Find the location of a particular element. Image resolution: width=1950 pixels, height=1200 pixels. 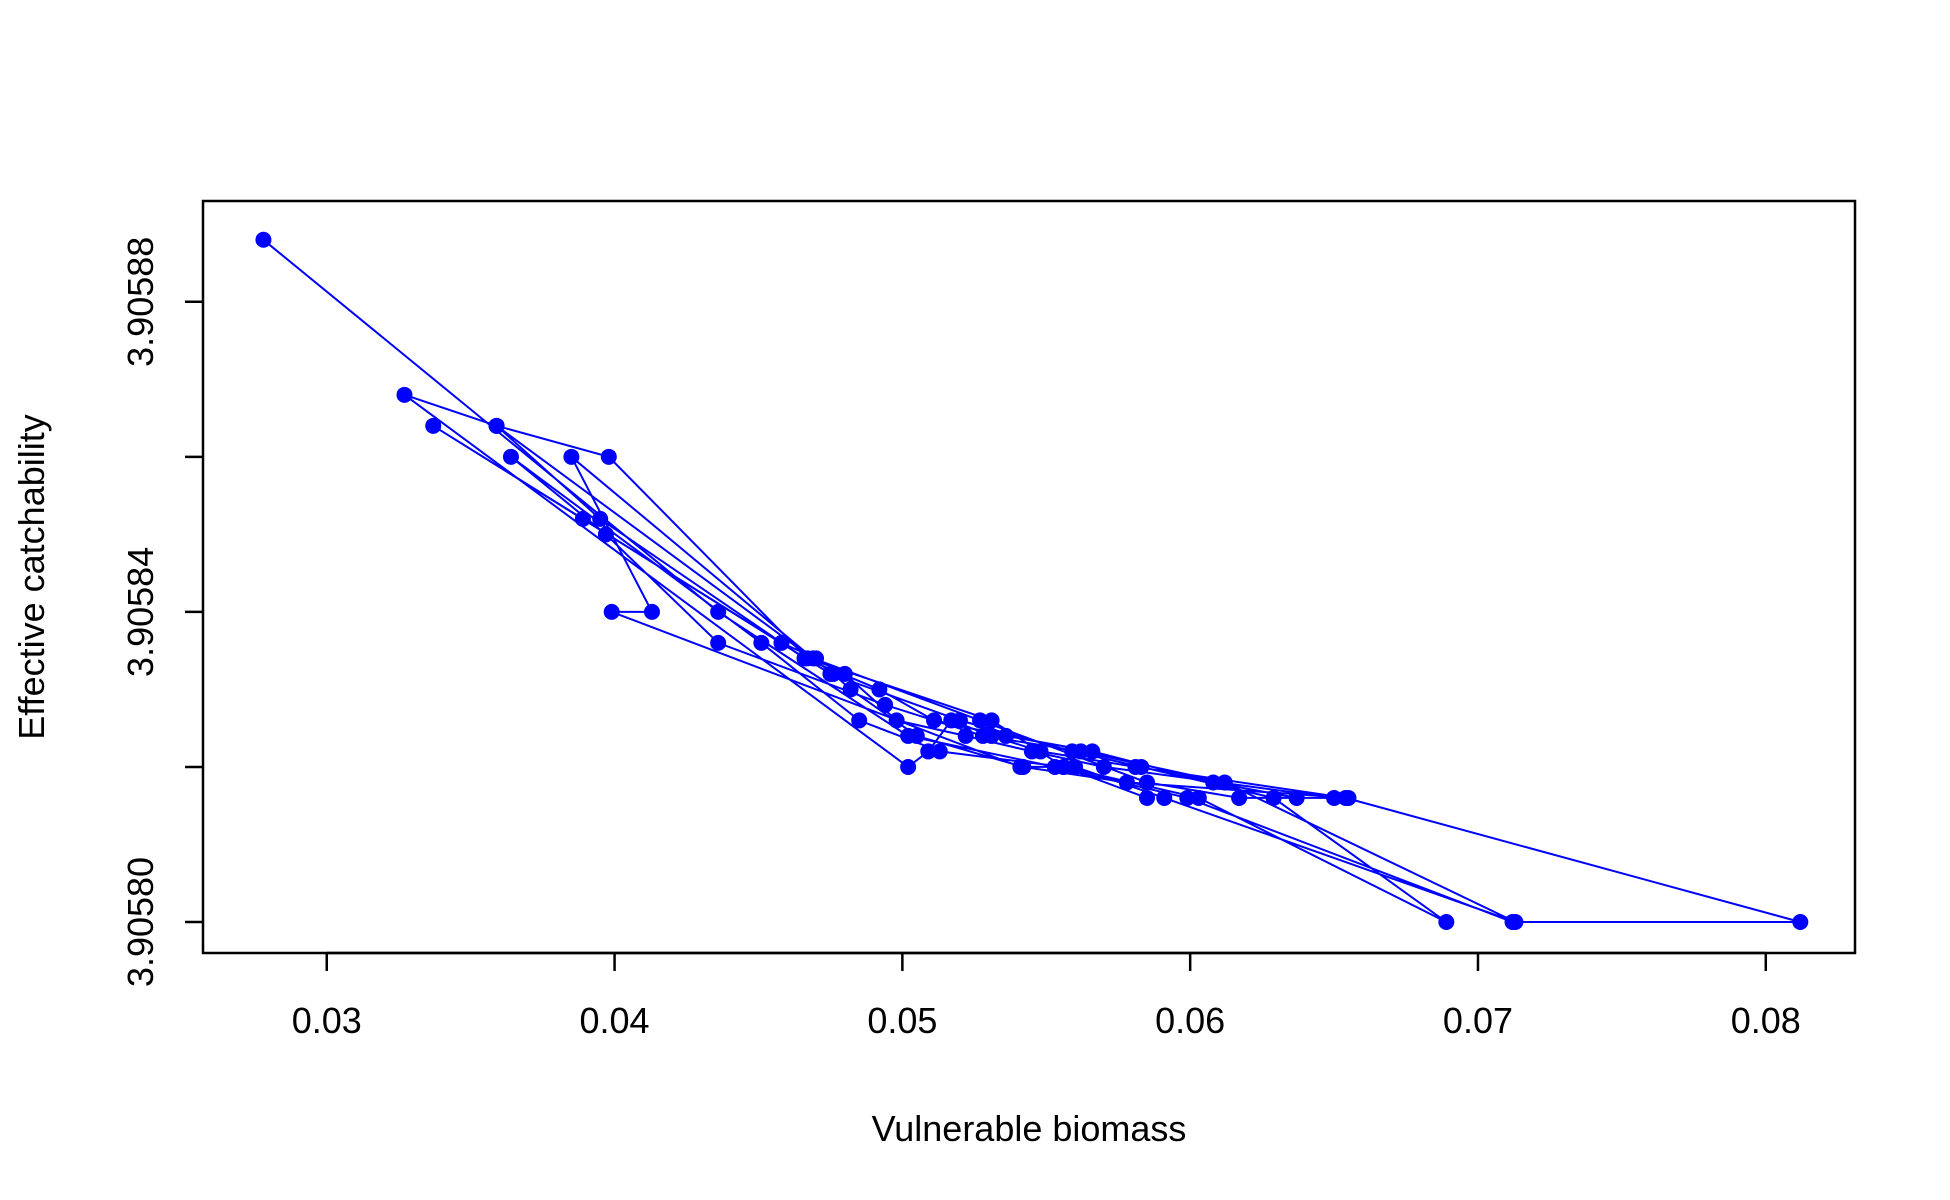

x-axis: 0.03 0.04 0.05 0.06 0.07 0.08 is located at coordinates (1046, 996).